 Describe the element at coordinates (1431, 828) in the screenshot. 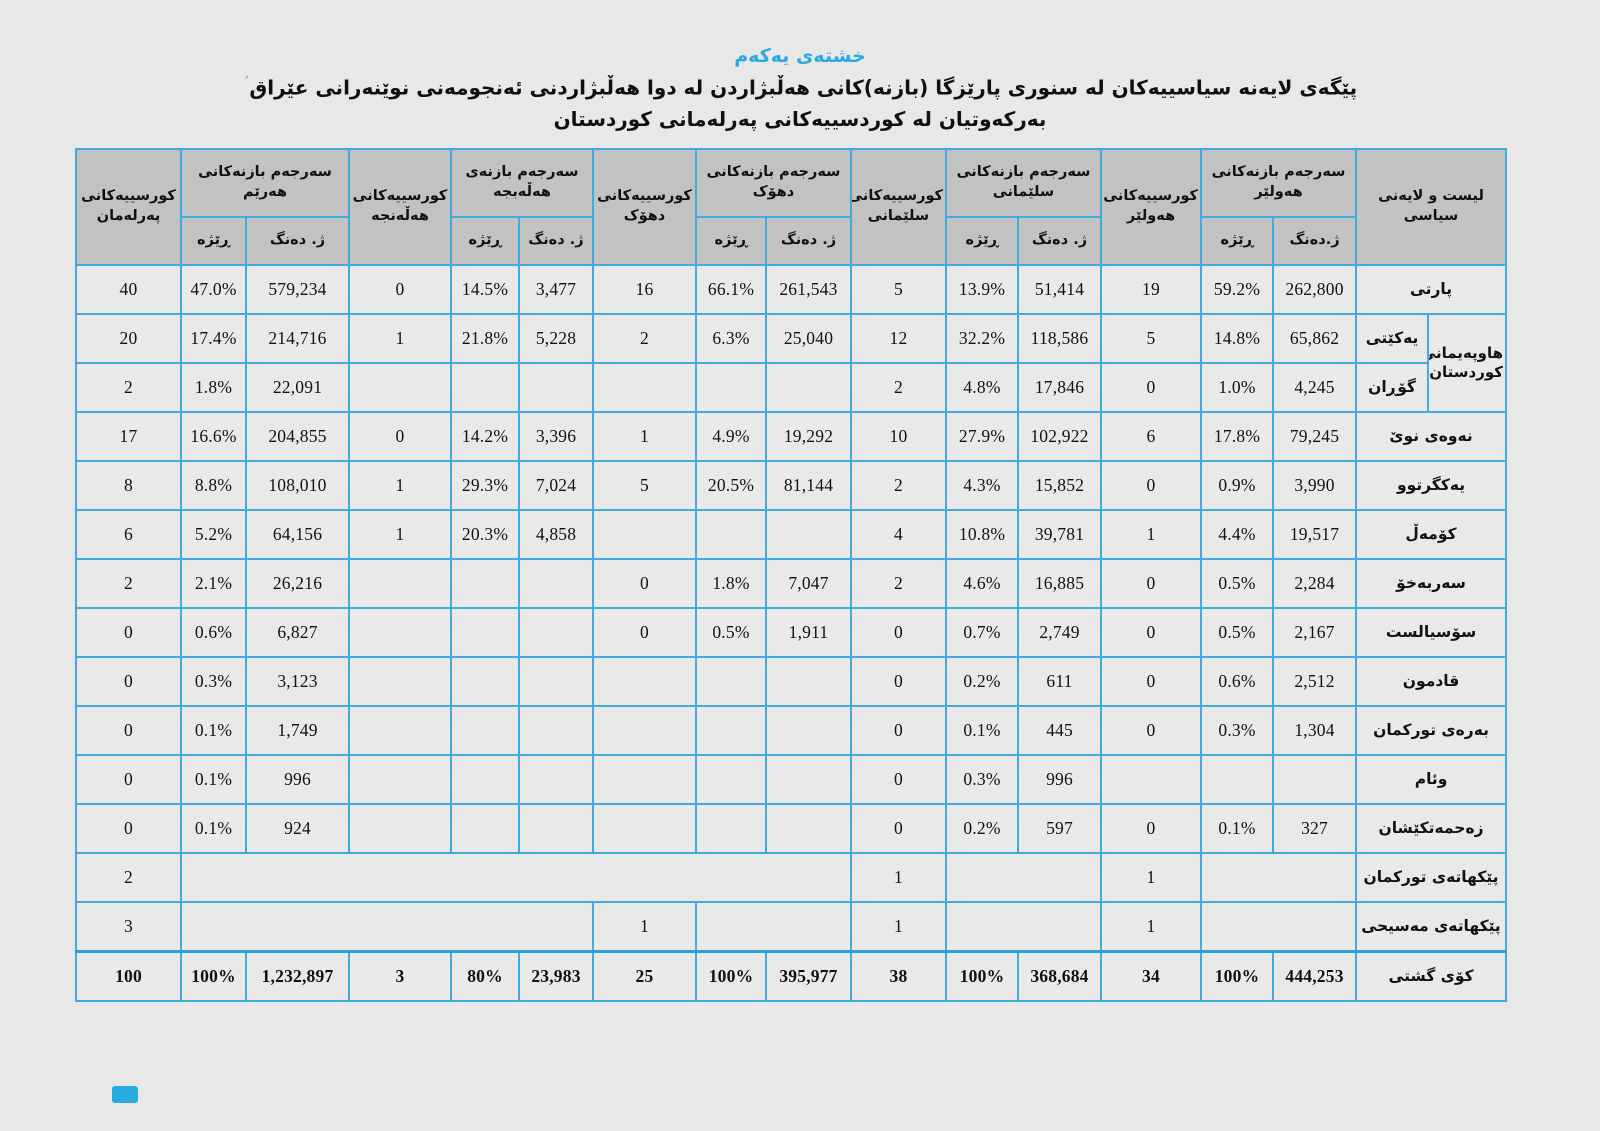

I see `party-name: زەحمەتکێشان` at that location.